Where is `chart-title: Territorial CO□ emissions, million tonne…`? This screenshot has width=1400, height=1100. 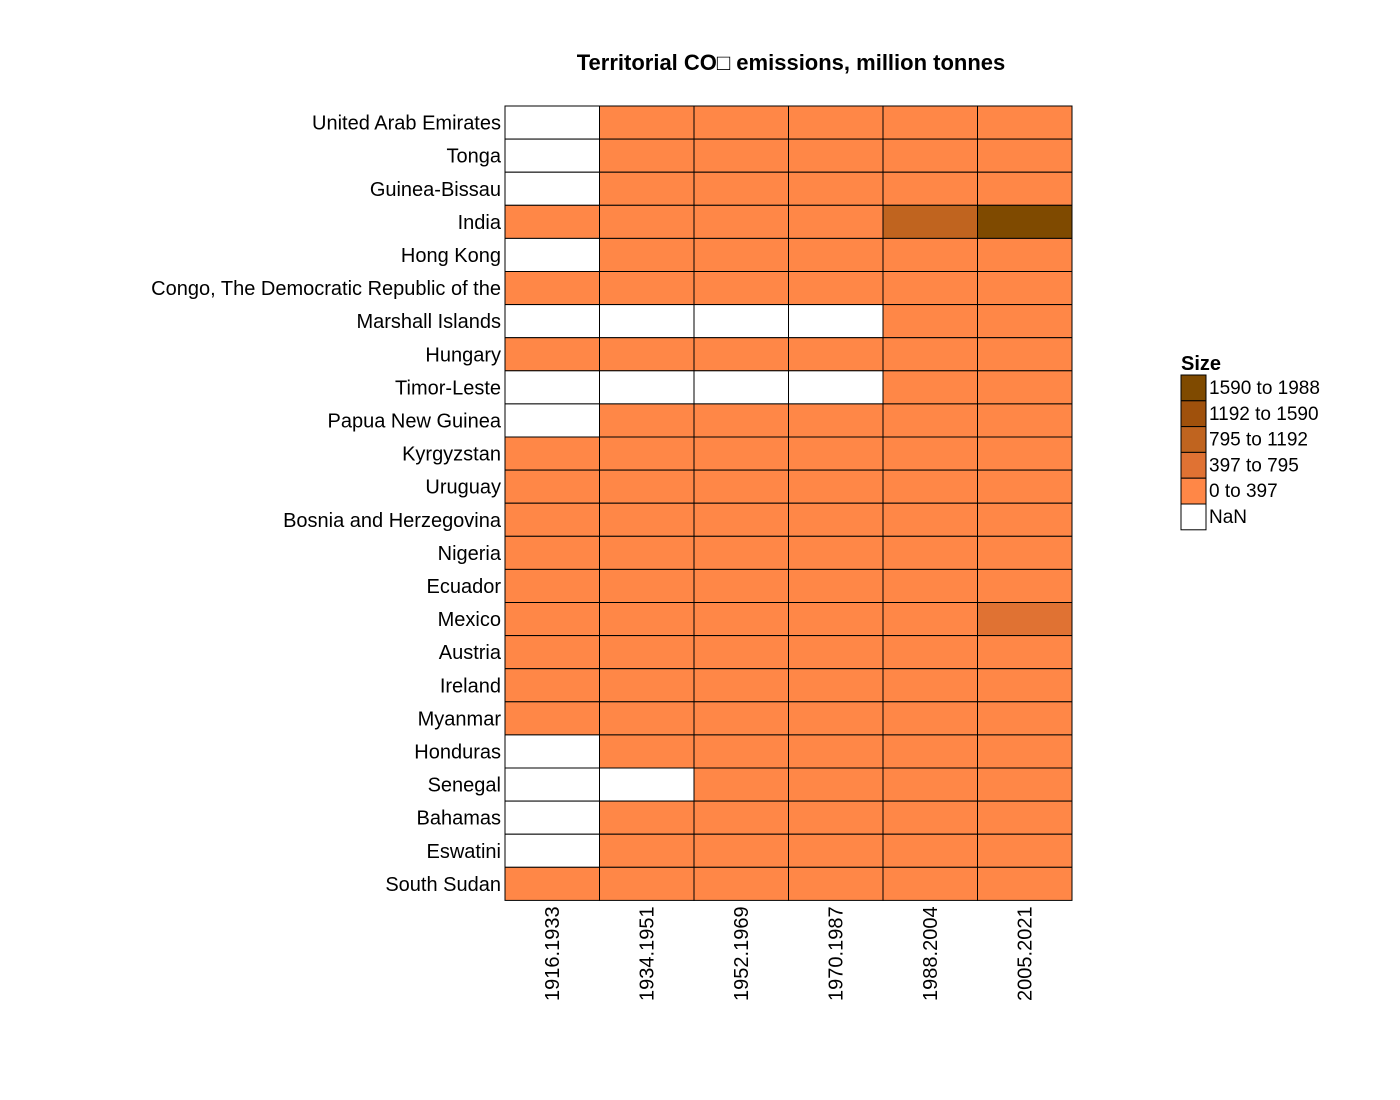
chart-title: Territorial CO□ emissions, million tonne… is located at coordinates (791, 62).